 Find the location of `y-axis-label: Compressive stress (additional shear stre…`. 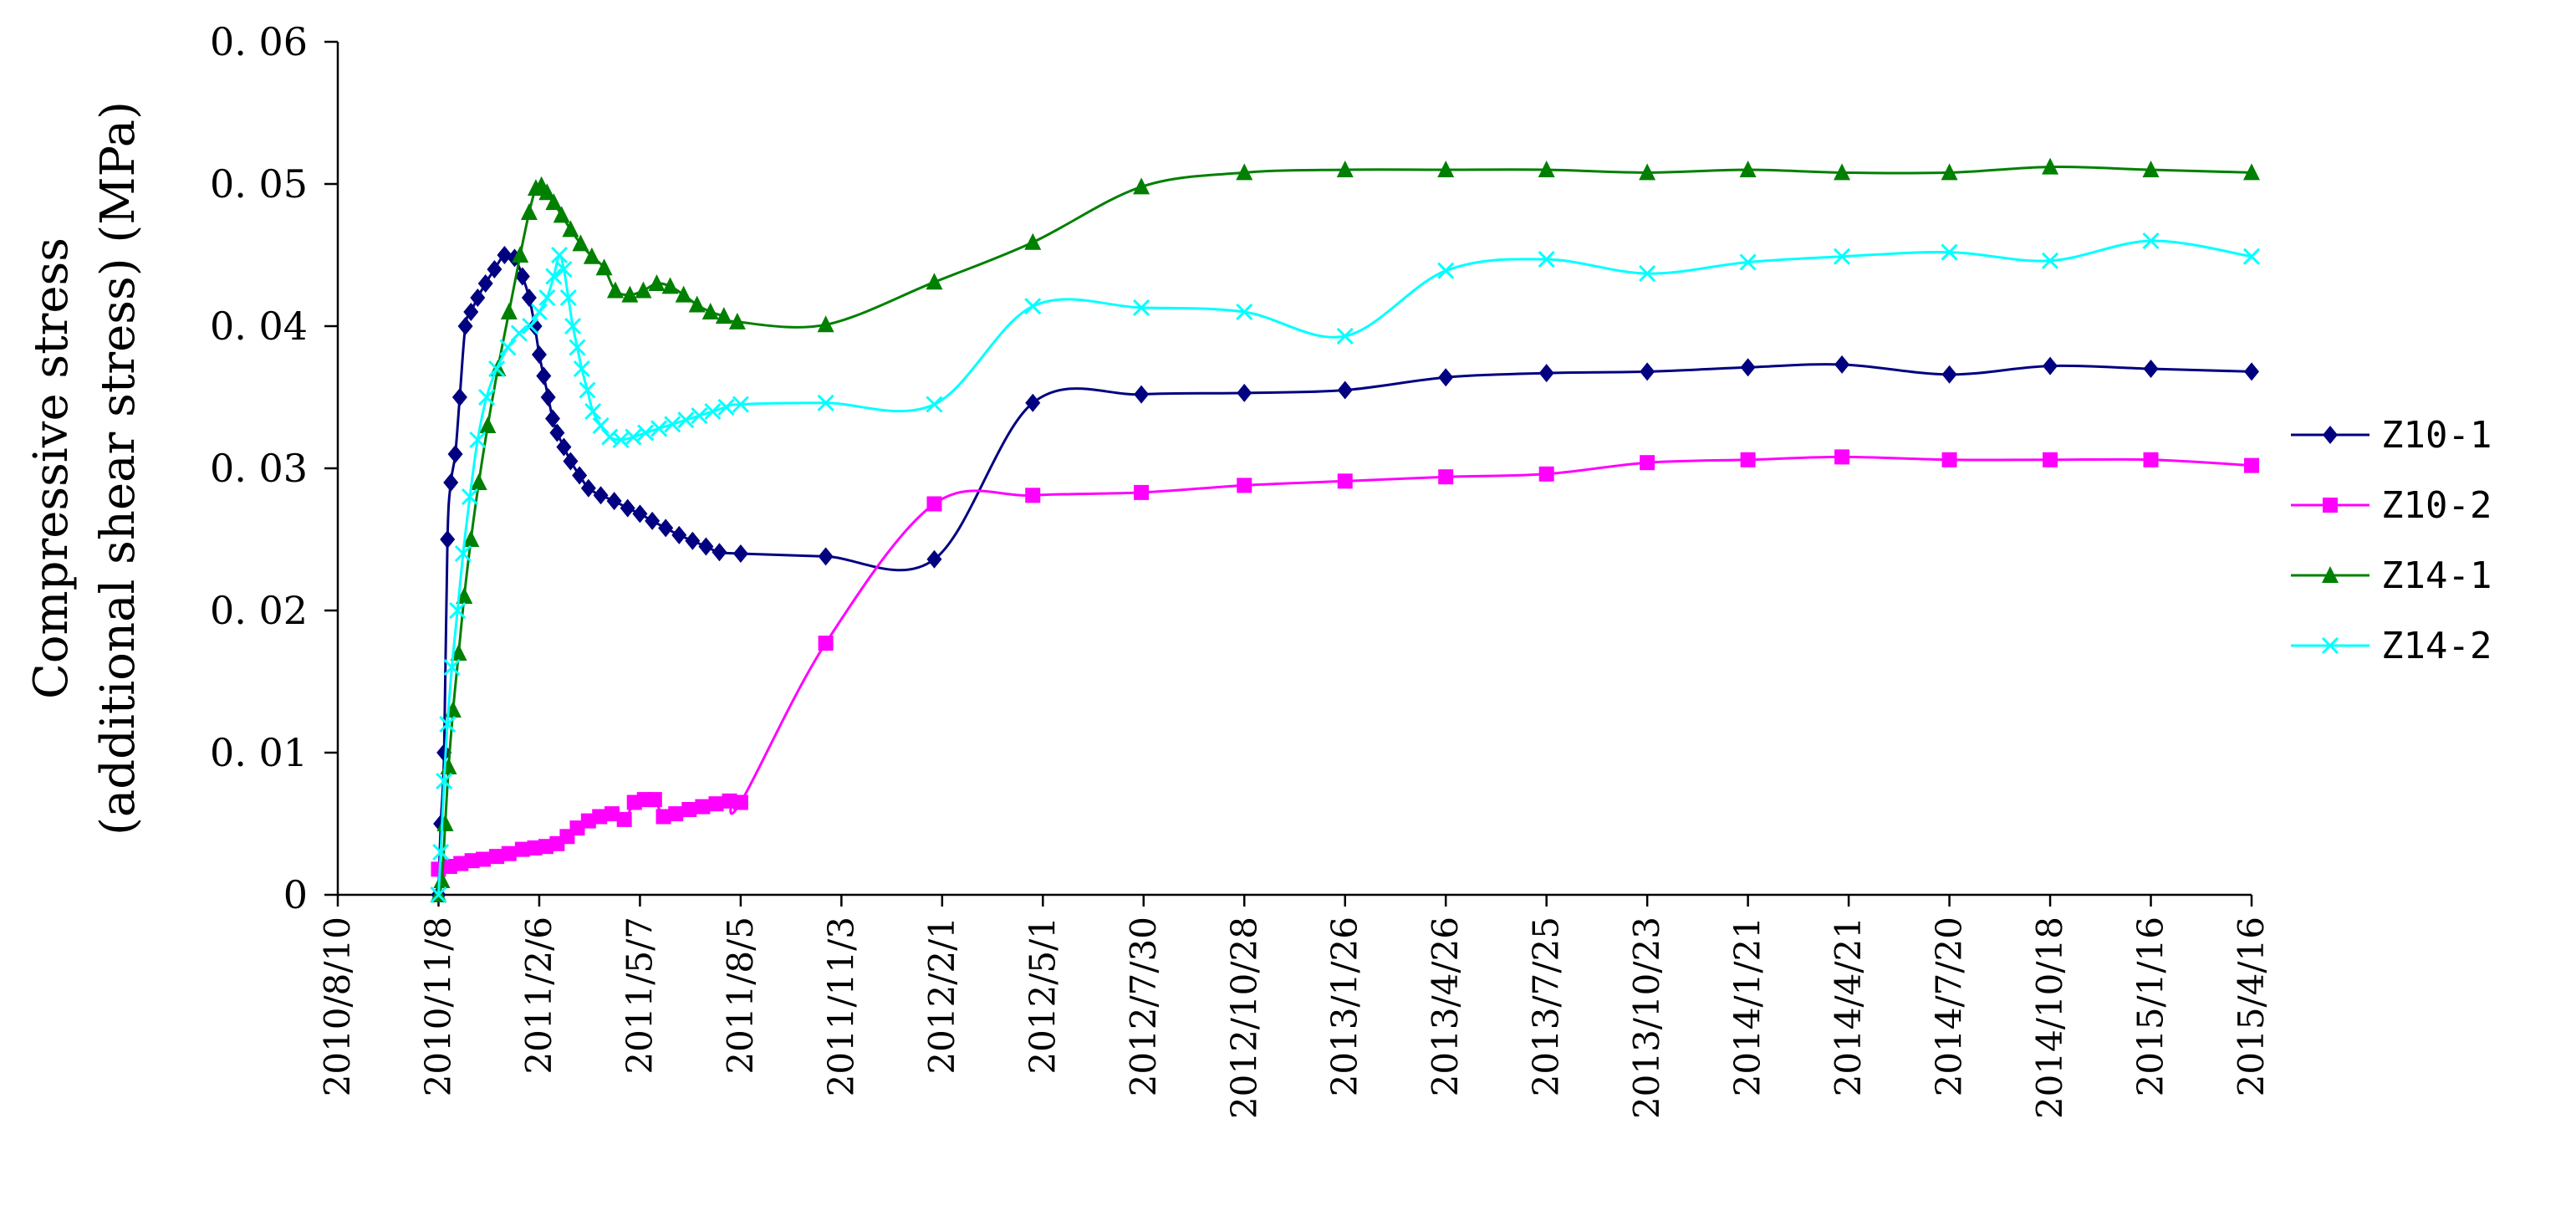

y-axis-label: Compressive stress (additional shear stre… is located at coordinates (84, 468).